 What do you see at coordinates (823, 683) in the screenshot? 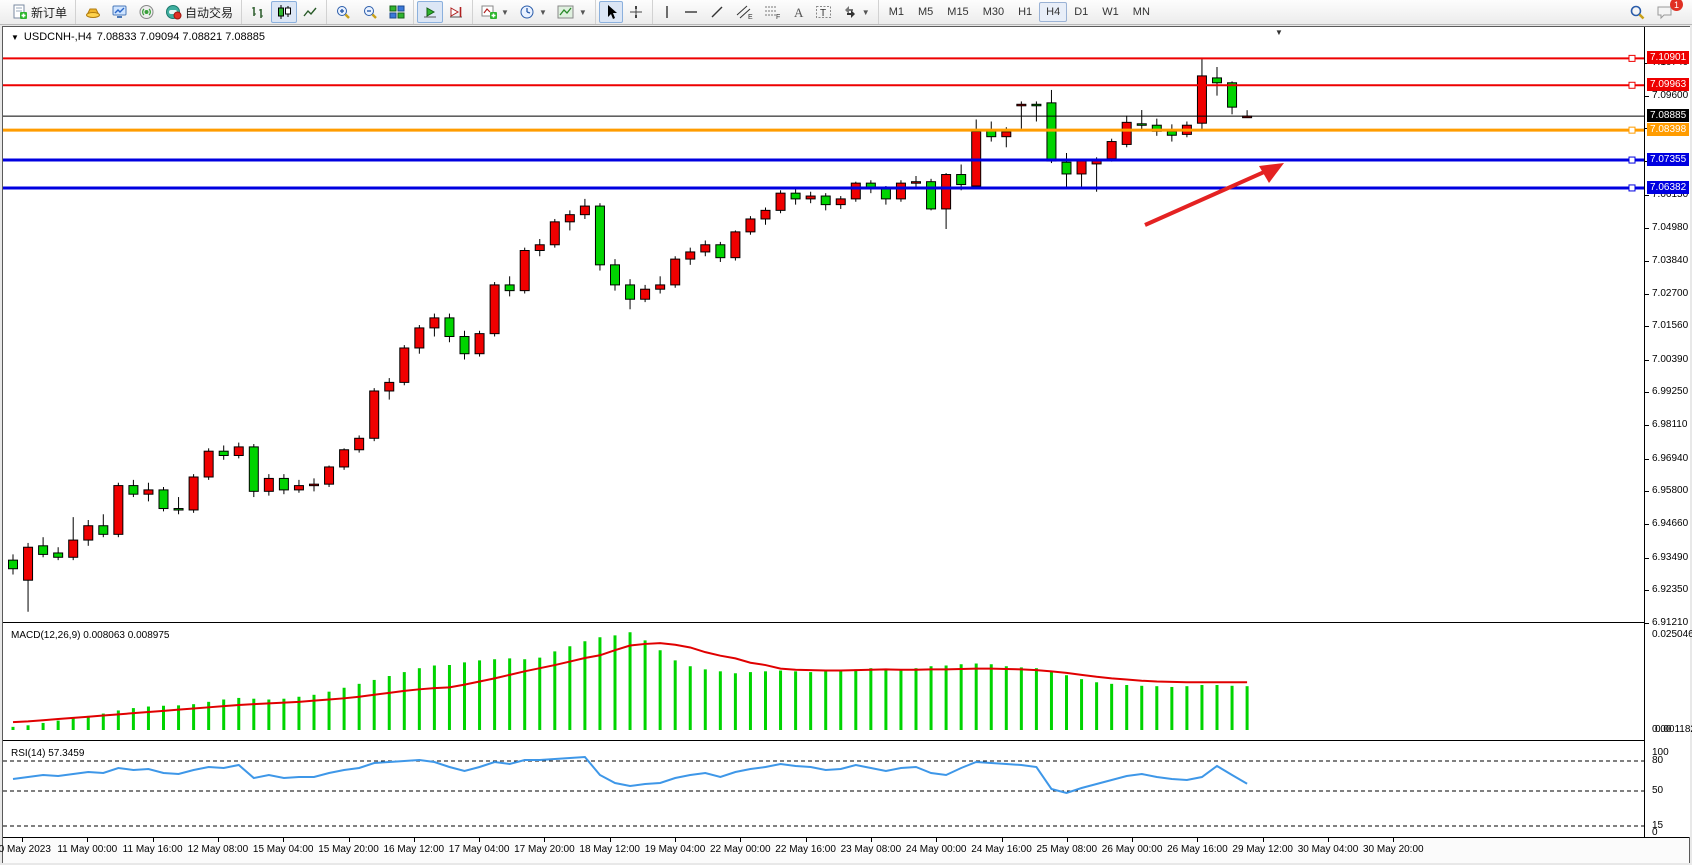
I see `macd-pane` at bounding box center [823, 683].